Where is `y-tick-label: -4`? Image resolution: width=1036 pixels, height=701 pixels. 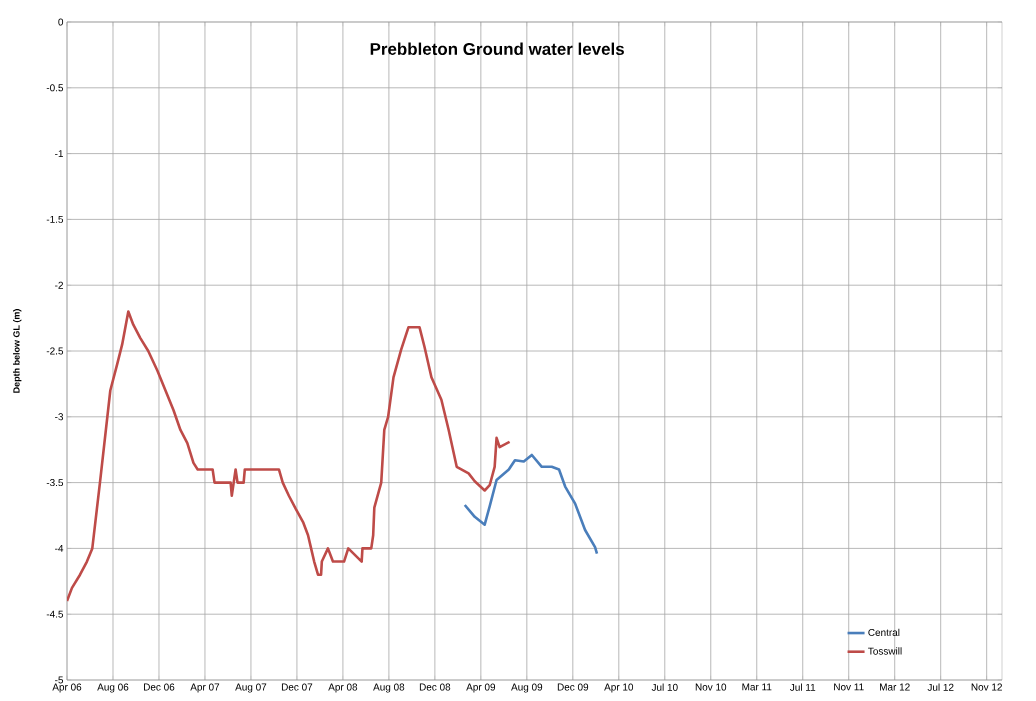 y-tick-label: -4 is located at coordinates (59, 548).